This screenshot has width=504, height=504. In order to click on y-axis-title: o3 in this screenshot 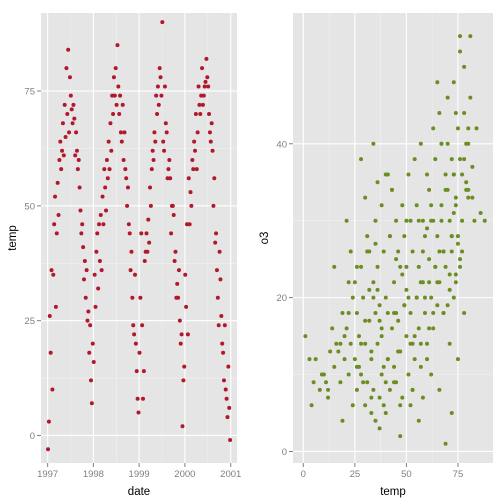, I will do `click(265, 238)`.